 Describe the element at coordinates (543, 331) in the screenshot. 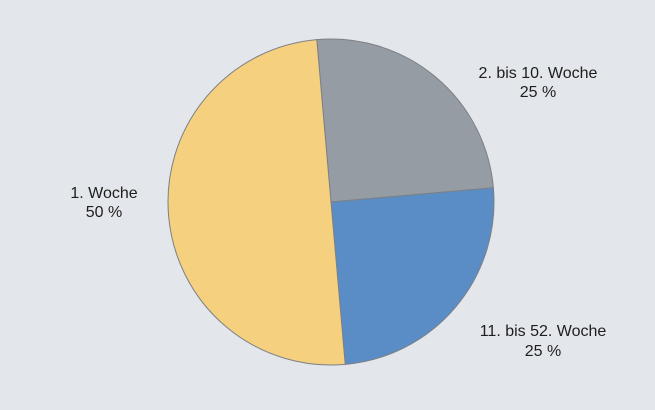

I see `slice-label-11-52-woche: 11. bis 52. Woche` at that location.